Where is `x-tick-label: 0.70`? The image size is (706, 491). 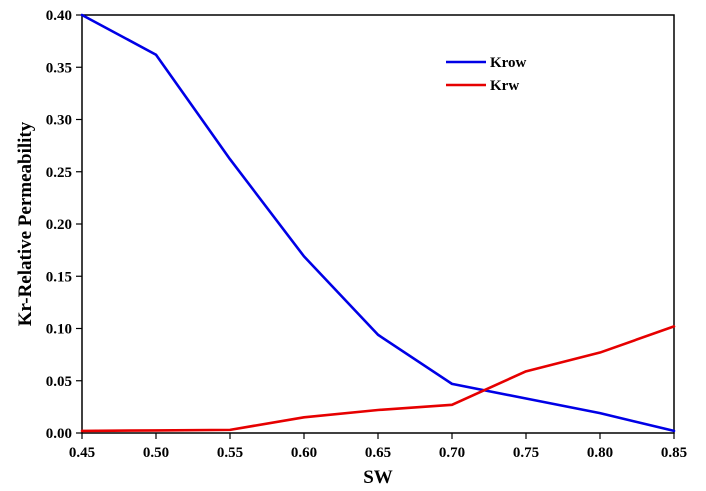 x-tick-label: 0.70 is located at coordinates (452, 453).